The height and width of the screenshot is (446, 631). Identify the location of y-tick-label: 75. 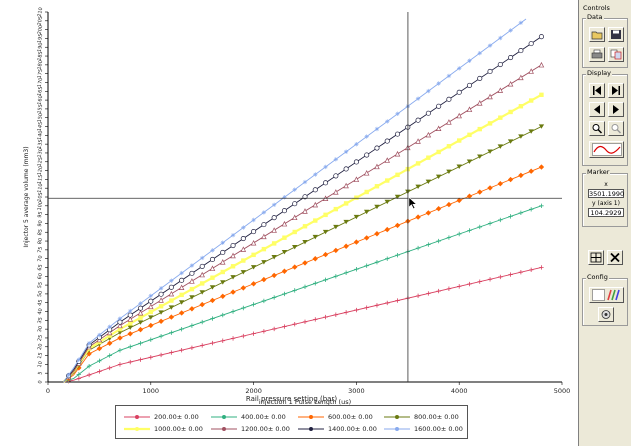
(40, 249).